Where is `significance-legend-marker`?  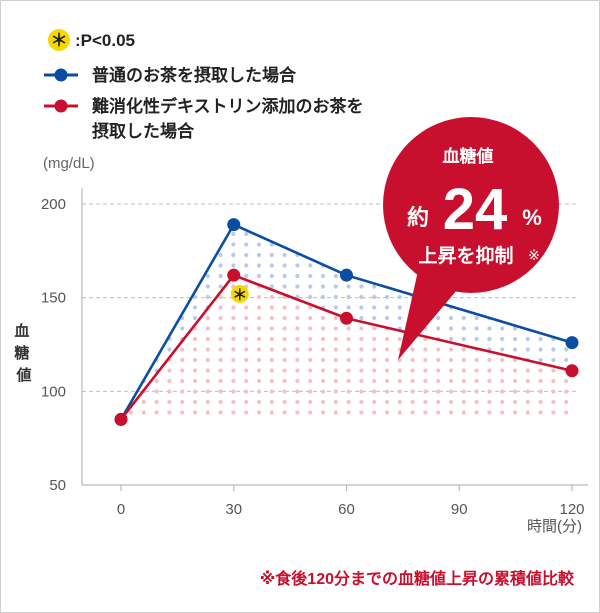
significance-legend-marker is located at coordinates (59, 40).